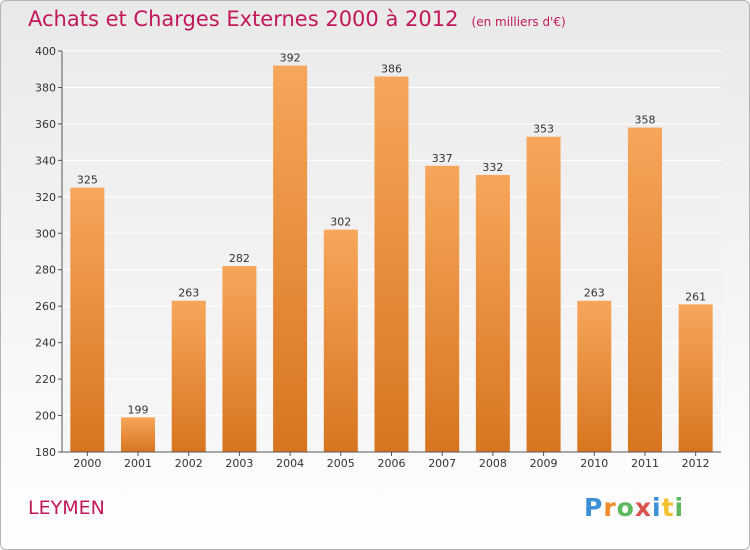 This screenshot has width=750, height=550. I want to click on y-tick-label: 380, so click(45, 87).